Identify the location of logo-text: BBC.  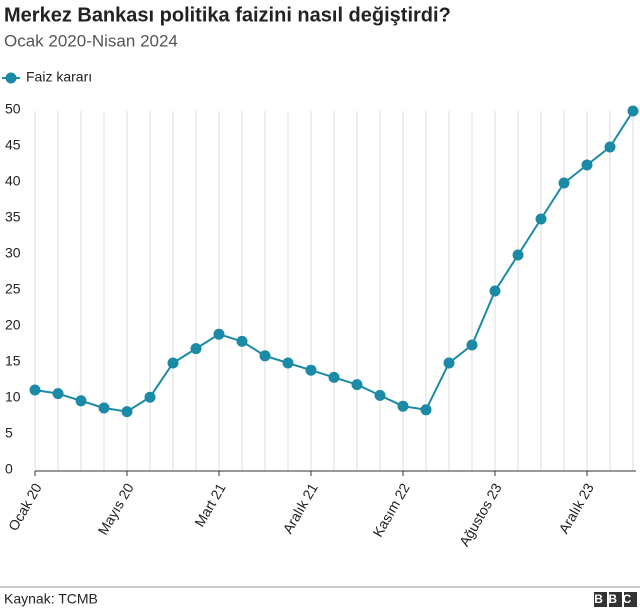
(615, 599).